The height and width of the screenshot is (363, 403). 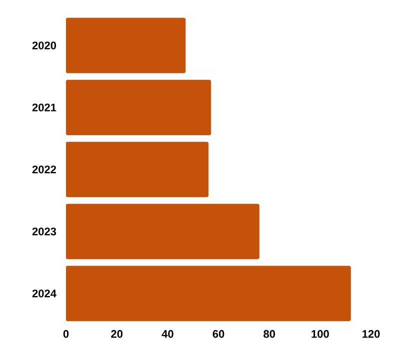 I want to click on y-tick-label: 2020, so click(x=44, y=46).